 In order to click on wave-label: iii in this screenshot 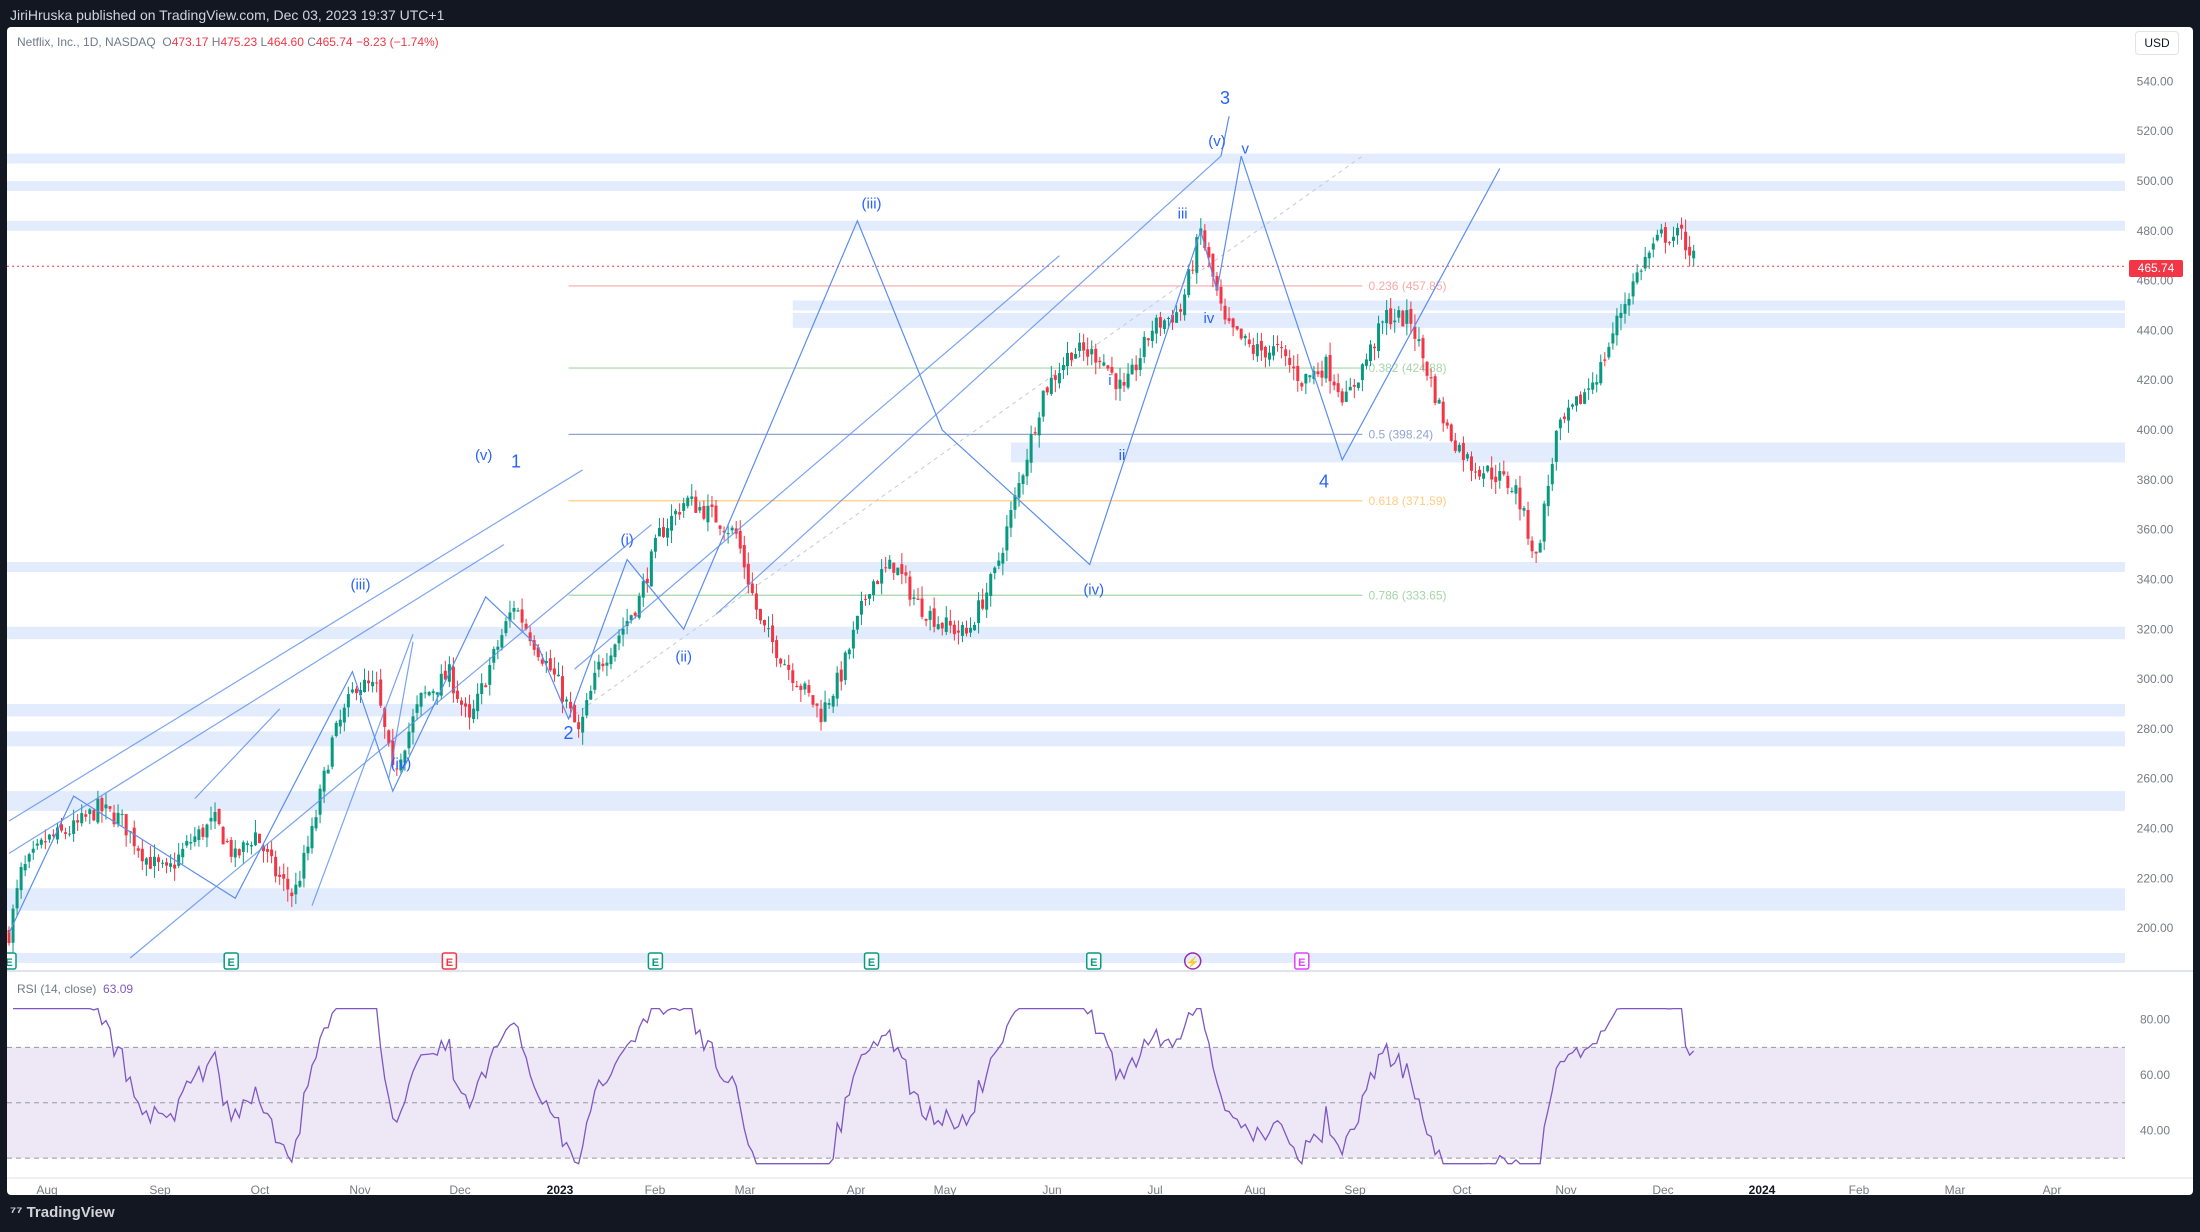, I will do `click(1183, 213)`.